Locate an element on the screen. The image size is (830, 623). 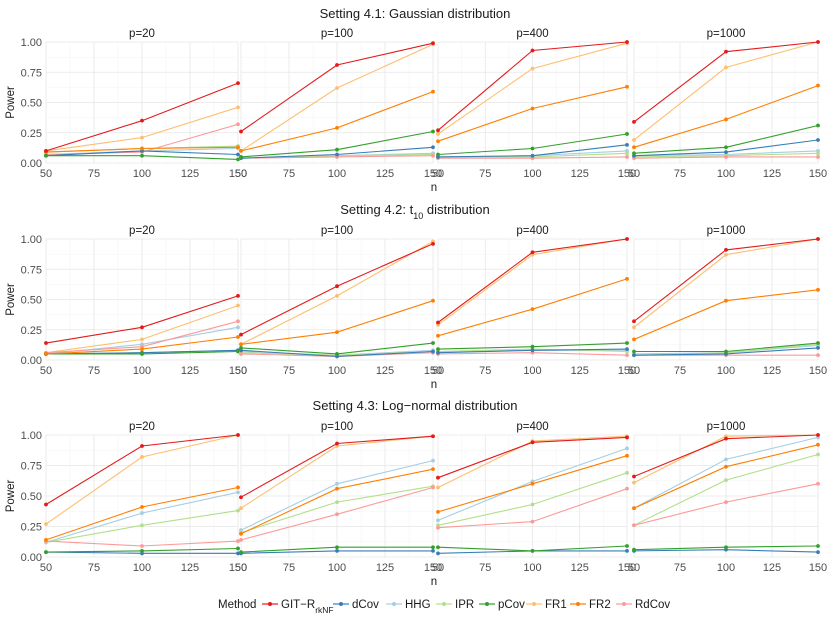
y-tick-label: 0.75 is located at coordinates (31, 467).